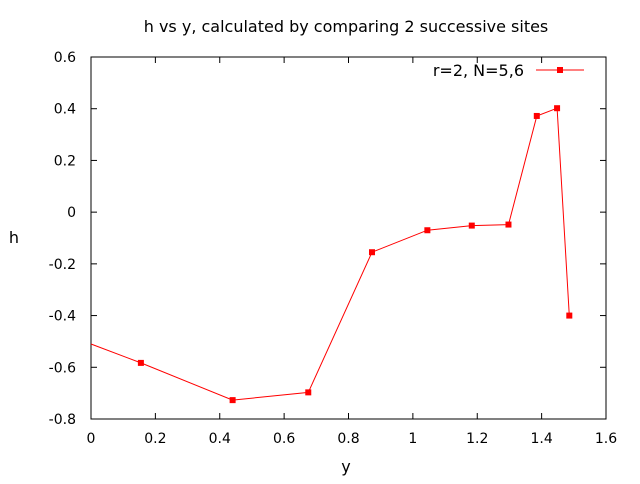 The image size is (640, 484). I want to click on y-axis-label: h, so click(14, 237).